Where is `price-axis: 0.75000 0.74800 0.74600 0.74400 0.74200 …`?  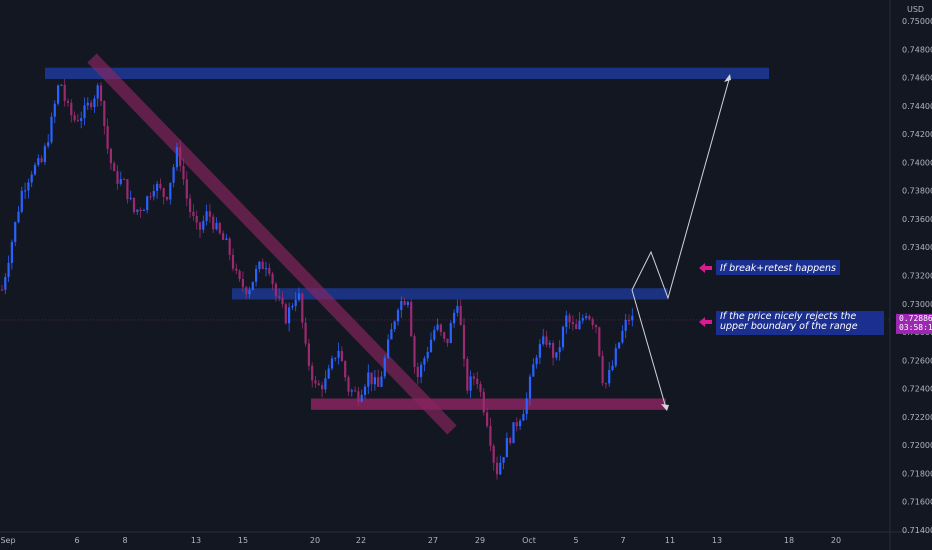 price-axis: 0.75000 0.74800 0.74600 0.74400 0.74200 … is located at coordinates (917, 276).